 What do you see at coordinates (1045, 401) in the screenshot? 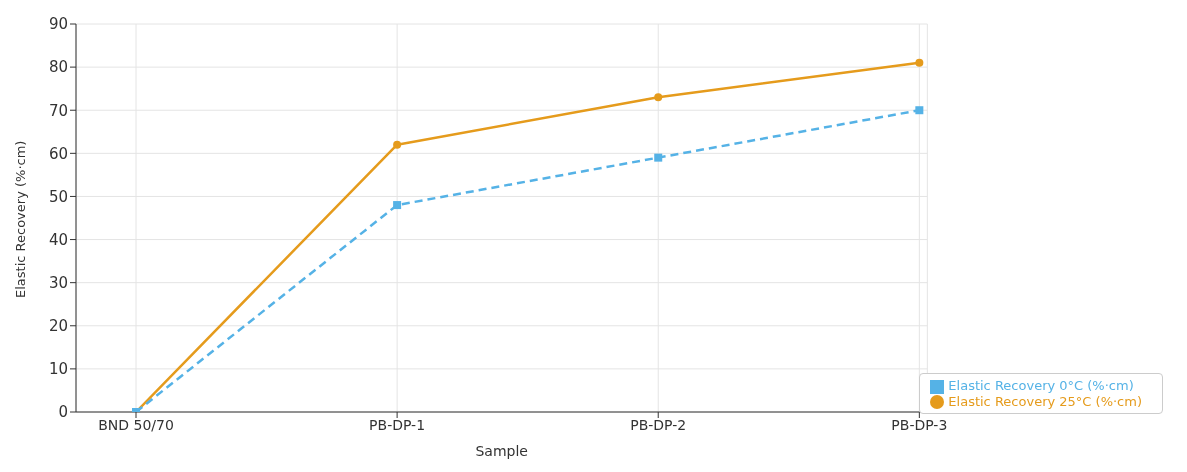
I see `legend-label: Elastic Recovery 25°C (%·cm)` at bounding box center [1045, 401].